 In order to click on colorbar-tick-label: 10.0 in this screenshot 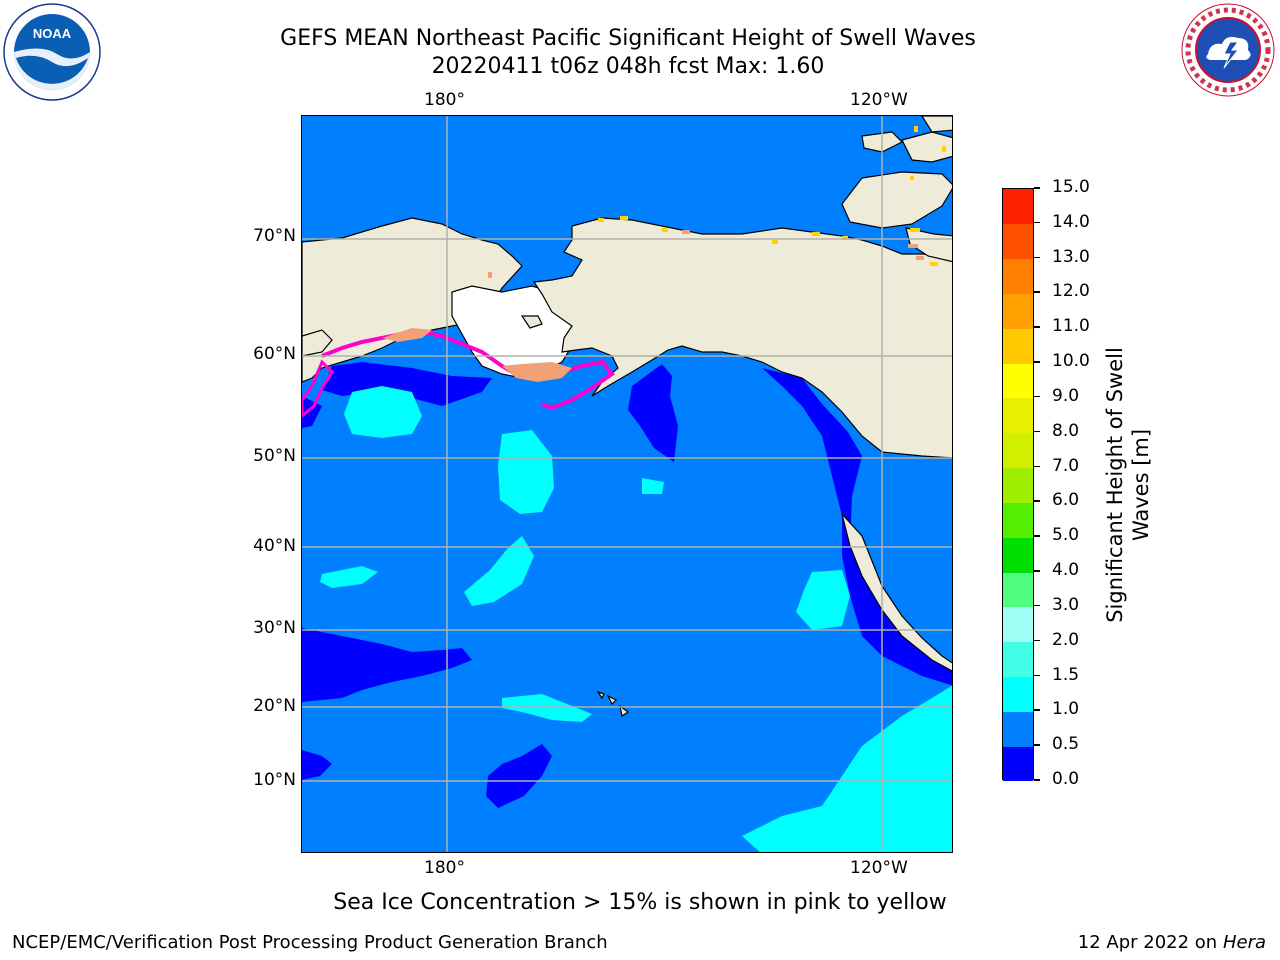, I will do `click(1071, 361)`.